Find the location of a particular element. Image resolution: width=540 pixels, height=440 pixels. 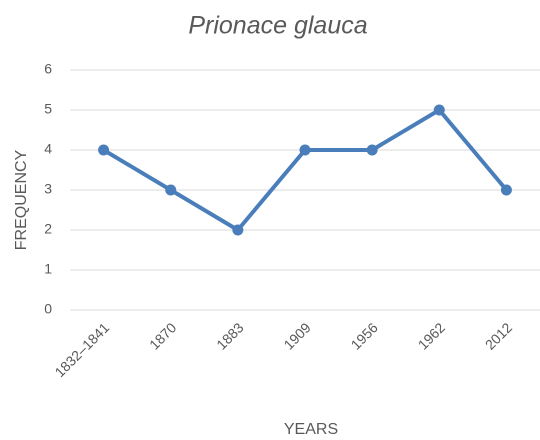

x-tick-label: 1870 is located at coordinates (162, 335).